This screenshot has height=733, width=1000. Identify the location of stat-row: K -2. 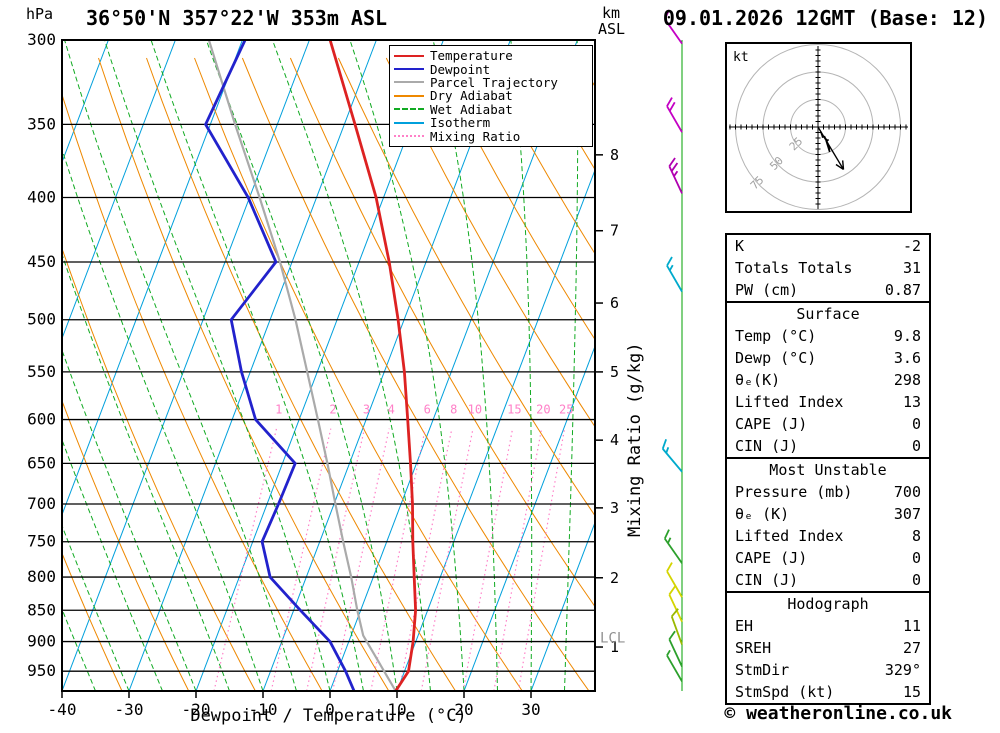
(828, 246).